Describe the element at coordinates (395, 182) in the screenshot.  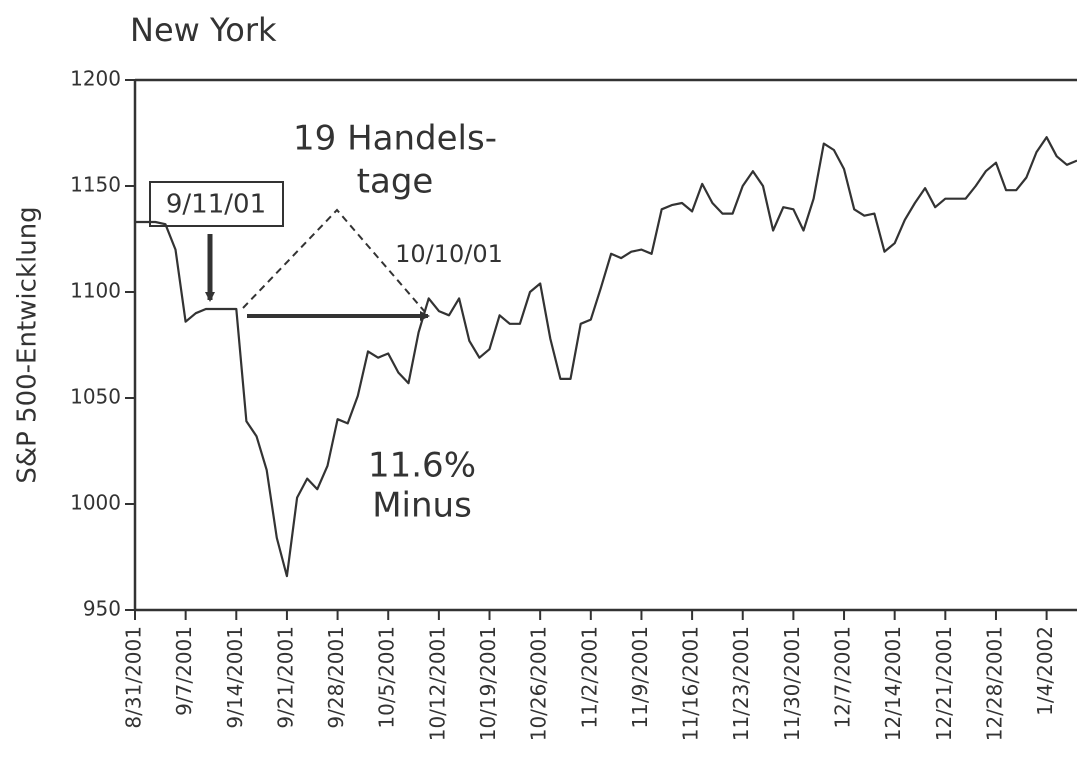
I see `annotation: tage` at that location.